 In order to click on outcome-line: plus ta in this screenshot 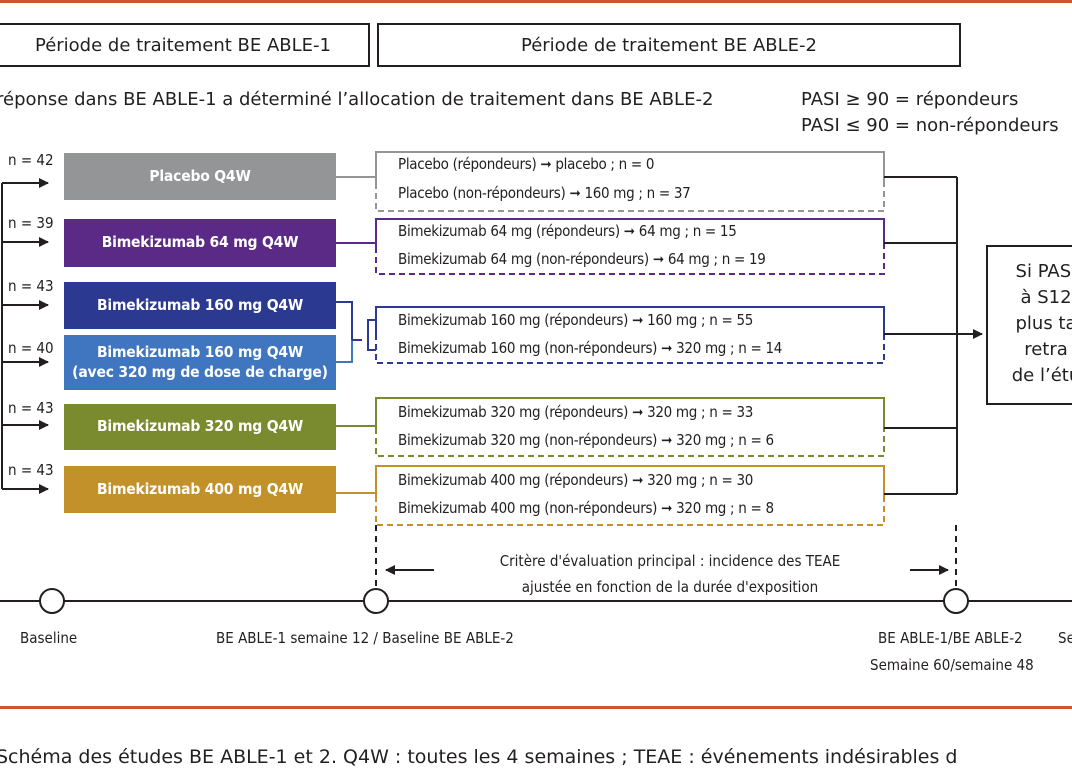, I will do `click(1043, 323)`.